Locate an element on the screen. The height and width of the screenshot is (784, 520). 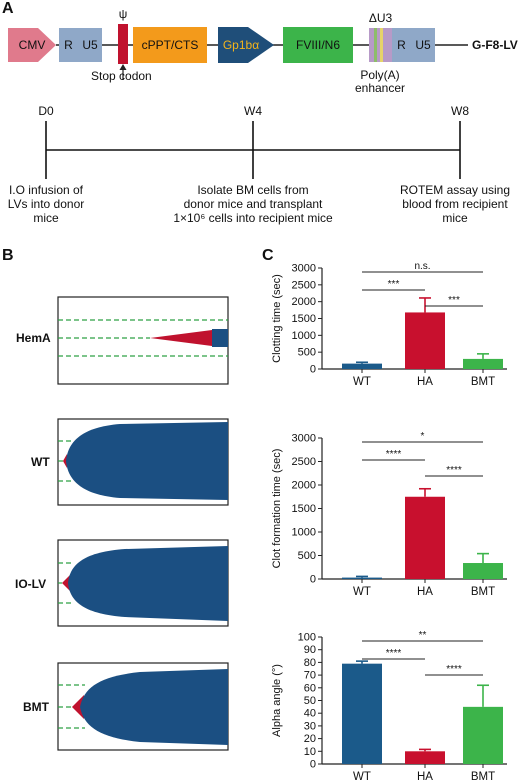
chart2-y-axis-label: Clot formation time (sec) is located at coordinates (277, 509).